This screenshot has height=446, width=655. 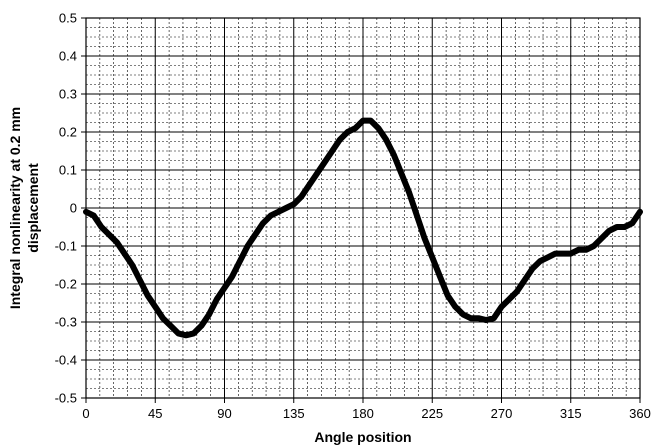 What do you see at coordinates (363, 413) in the screenshot?
I see `x-tick-label: 180` at bounding box center [363, 413].